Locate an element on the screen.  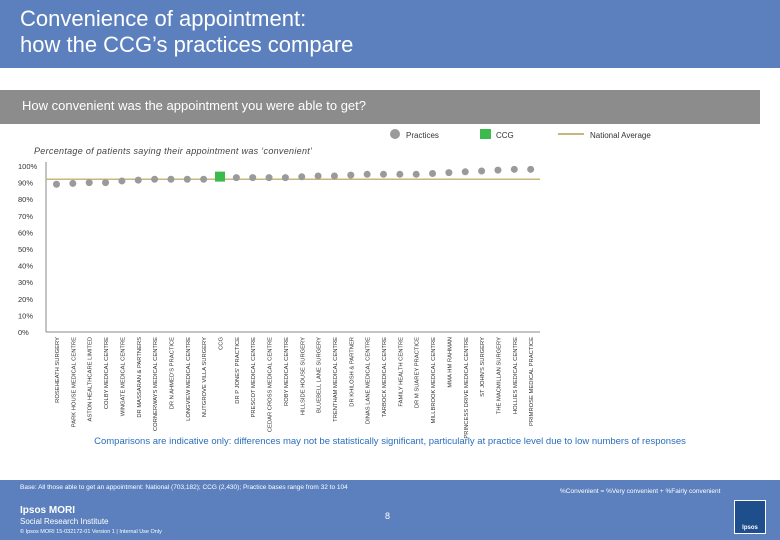
x-tick-label: DINAS LANE MEDICAL CENTRE is located at coordinates (369, 380).